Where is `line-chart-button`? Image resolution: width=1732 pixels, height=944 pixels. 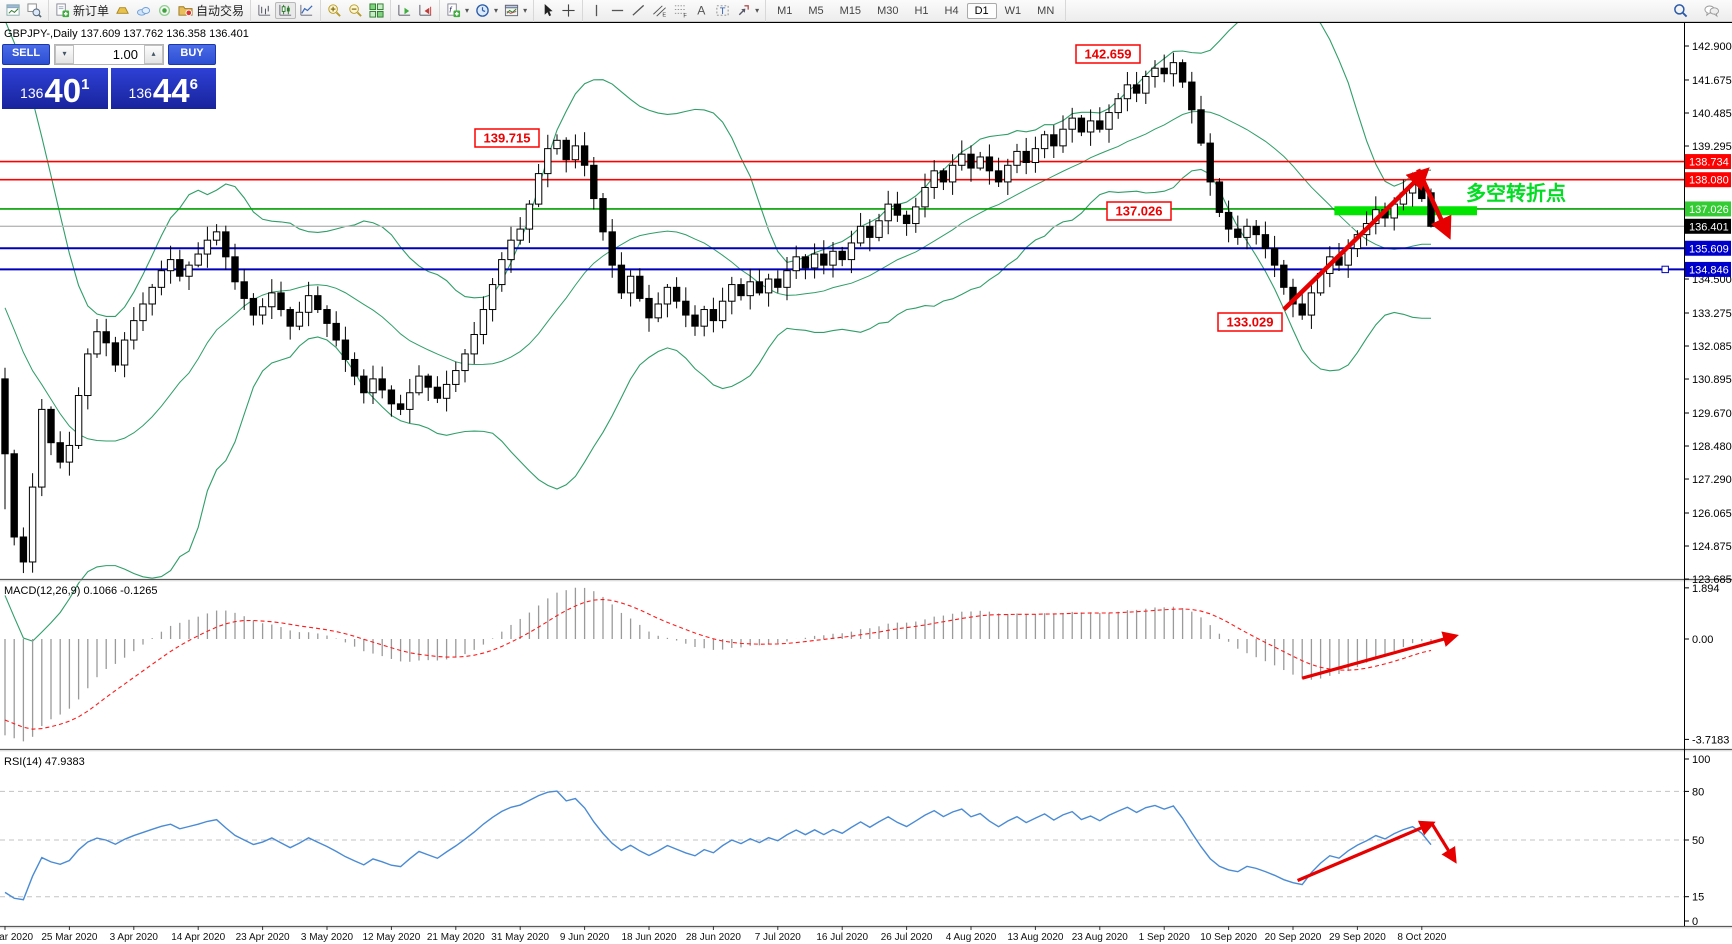
line-chart-button is located at coordinates (306, 10).